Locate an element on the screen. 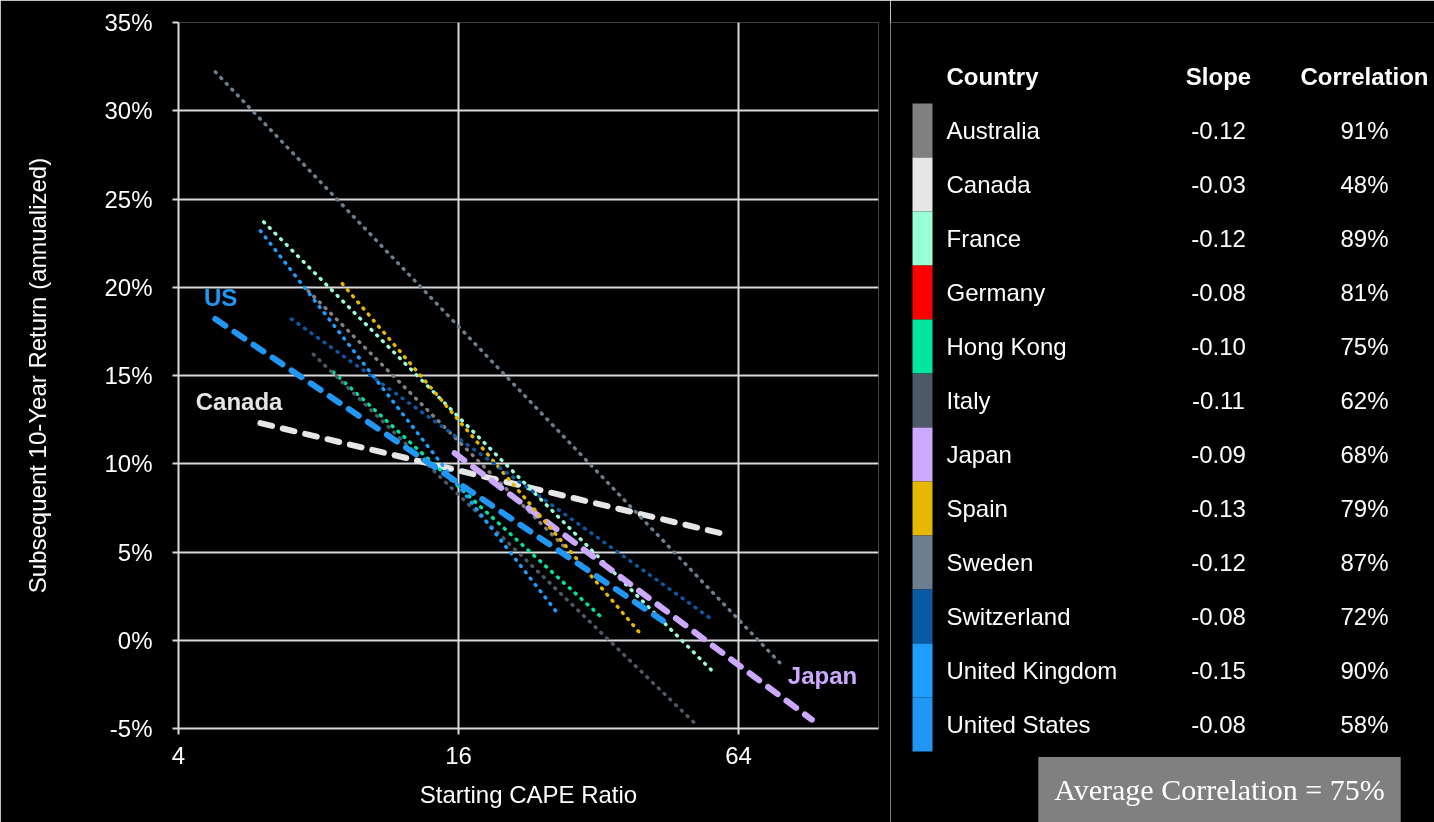  y-tick-label: 35% is located at coordinates (128, 22).